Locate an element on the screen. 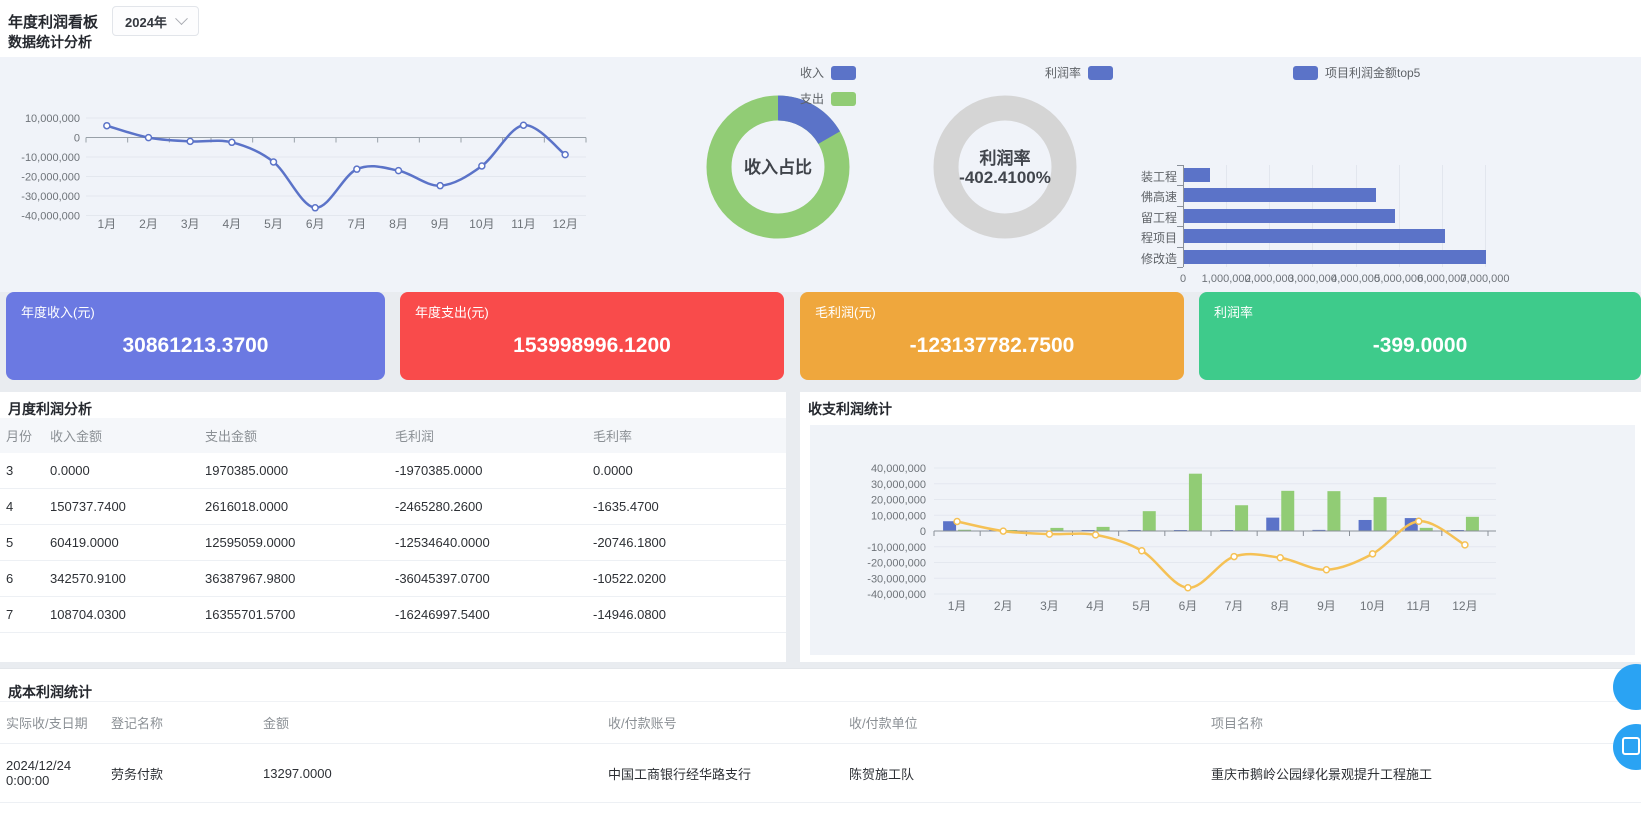 The height and width of the screenshot is (821, 1641). year-select: 2024年 is located at coordinates (155, 21).